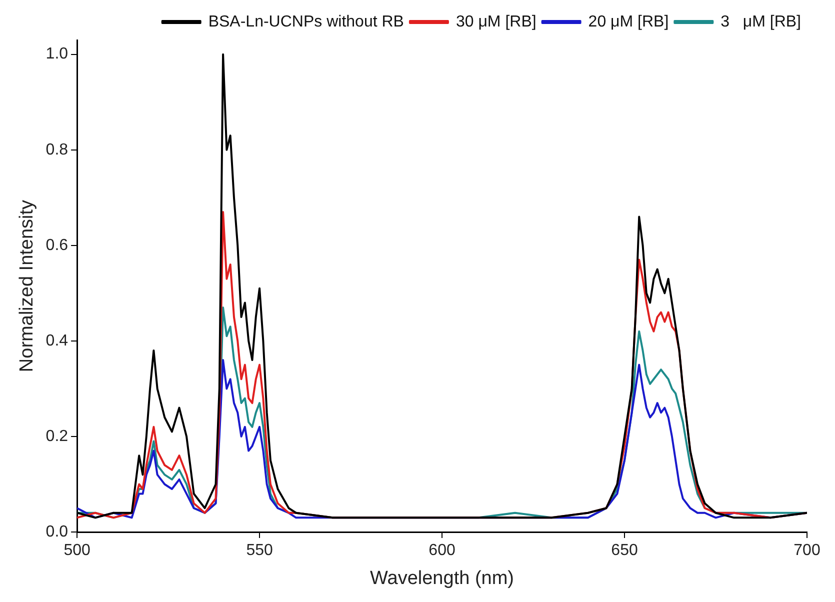 This screenshot has height=602, width=835. I want to click on y-tick-label: 0.2, so click(57, 436).